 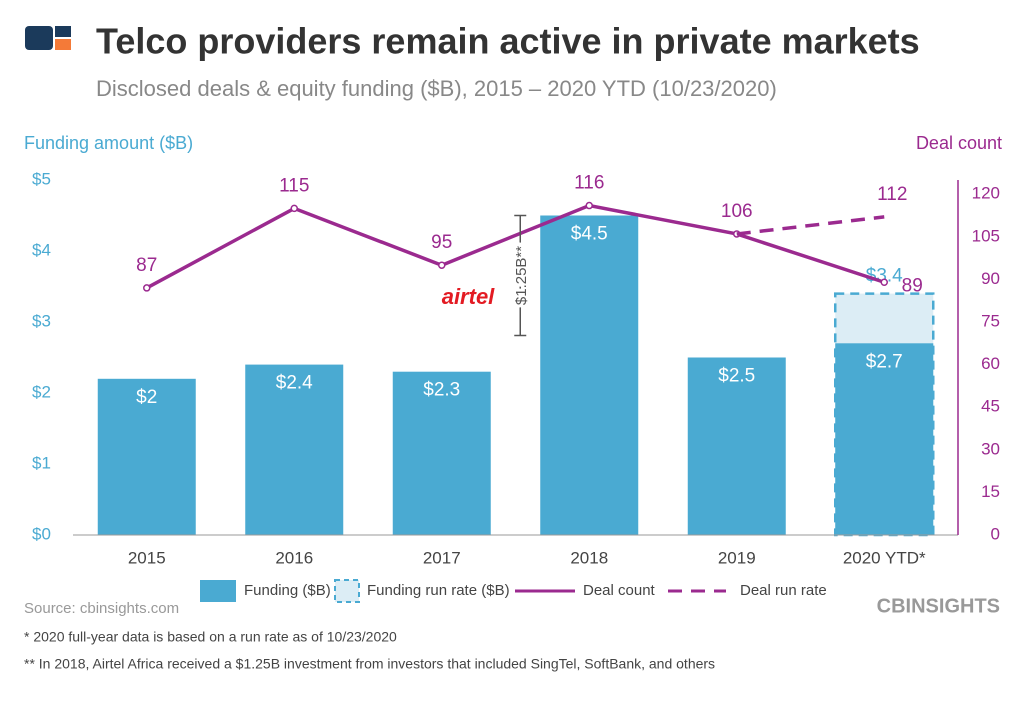 What do you see at coordinates (884, 361) in the screenshot?
I see `bar-label: $2.7` at bounding box center [884, 361].